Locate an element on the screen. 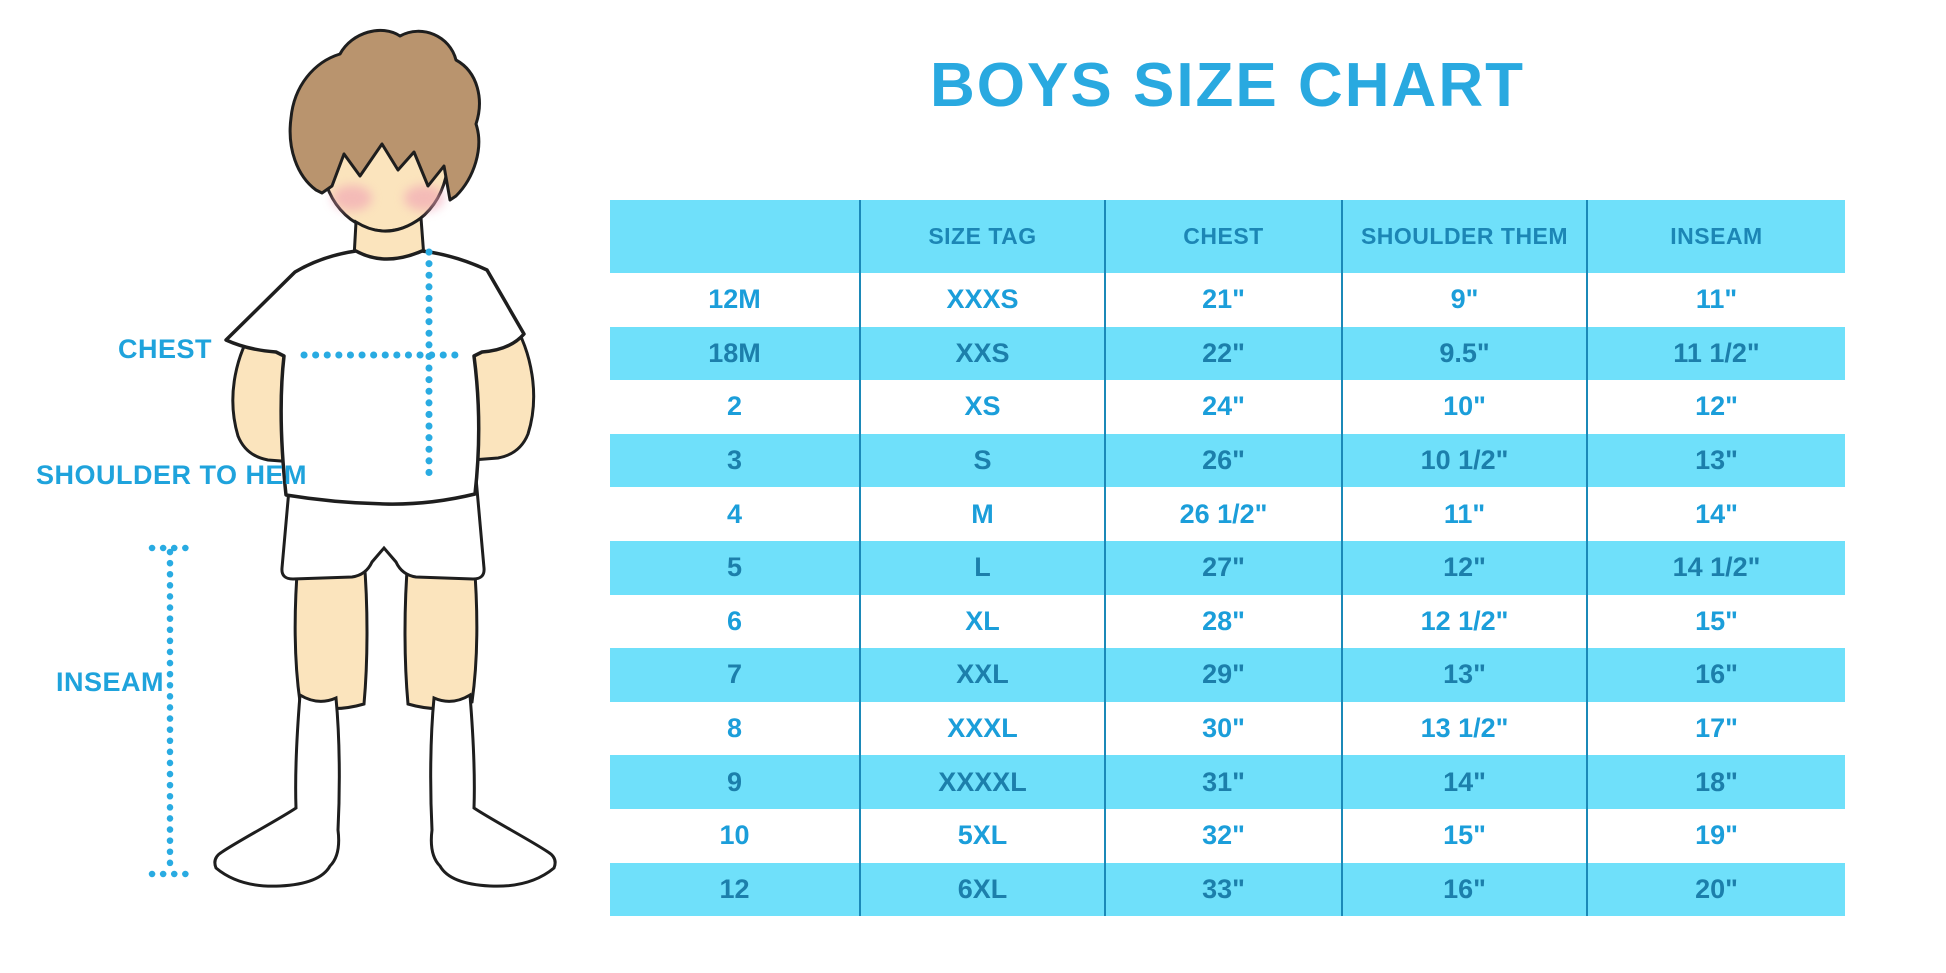  table-cell: XXXS is located at coordinates (982, 300).